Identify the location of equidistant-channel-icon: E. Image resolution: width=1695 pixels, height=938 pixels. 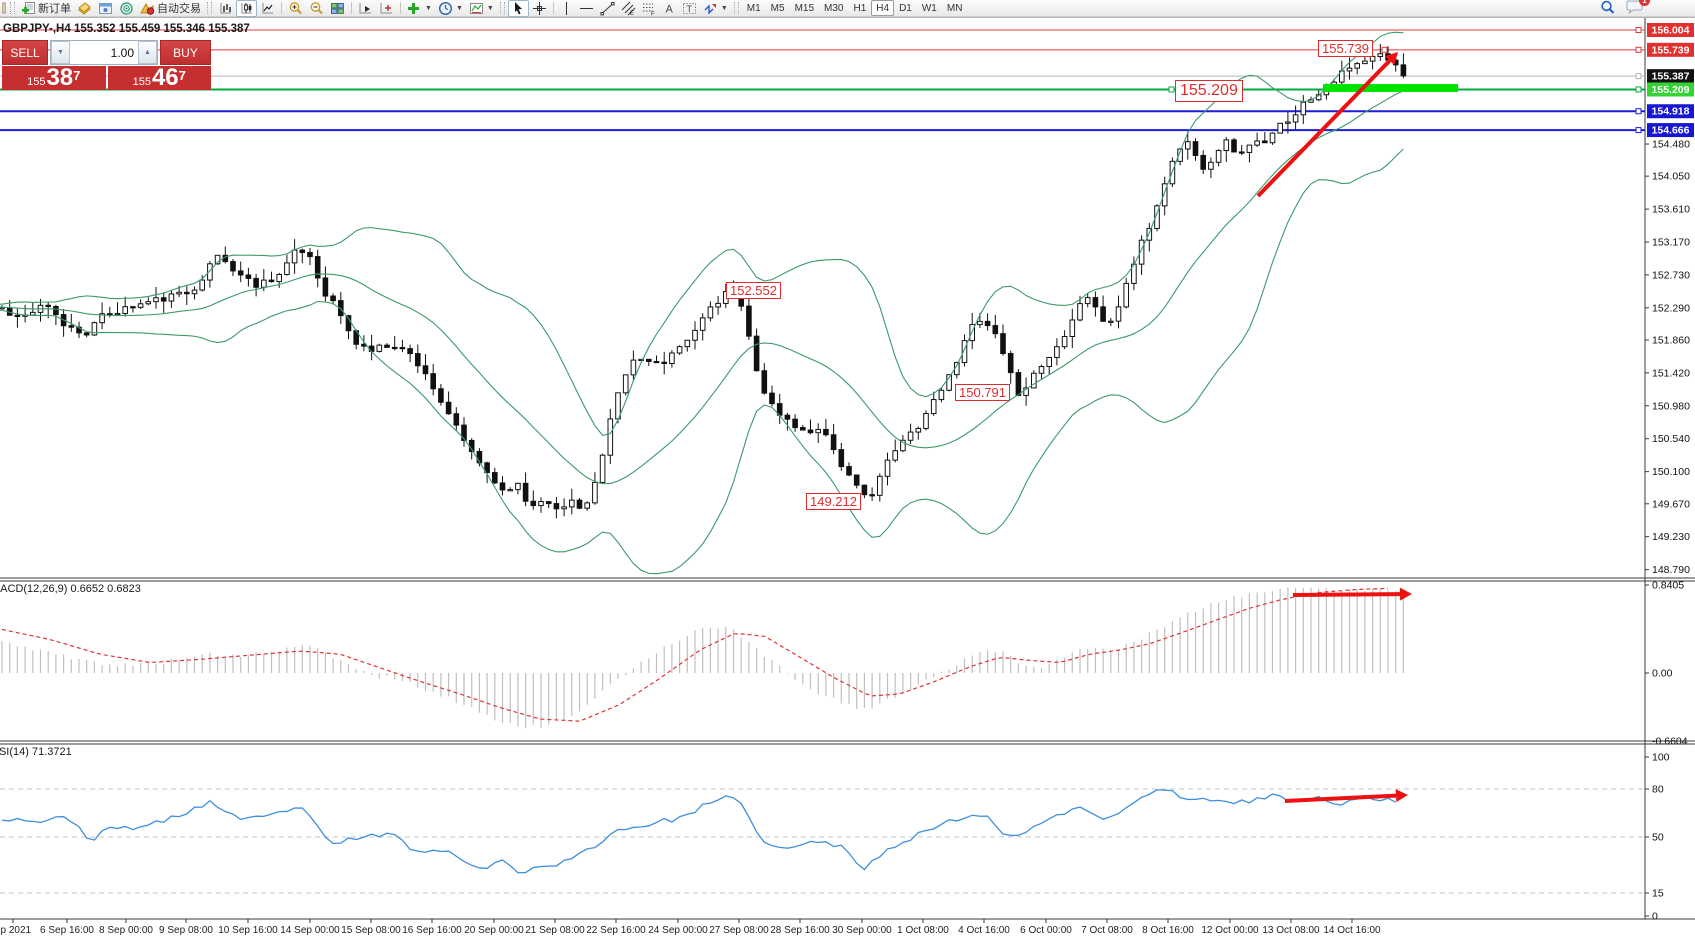
(628, 8).